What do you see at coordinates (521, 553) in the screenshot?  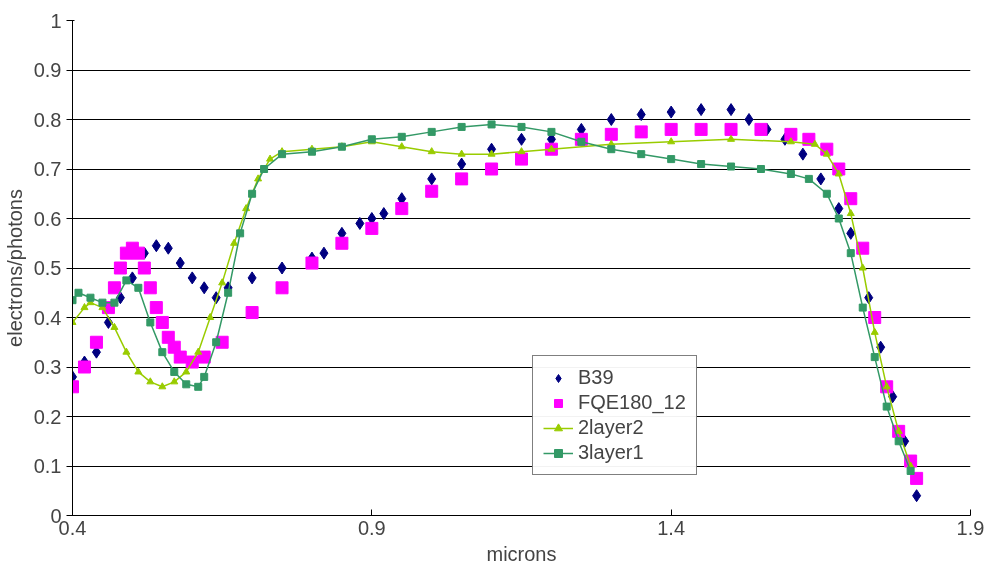 I see `x-axis-title: microns` at bounding box center [521, 553].